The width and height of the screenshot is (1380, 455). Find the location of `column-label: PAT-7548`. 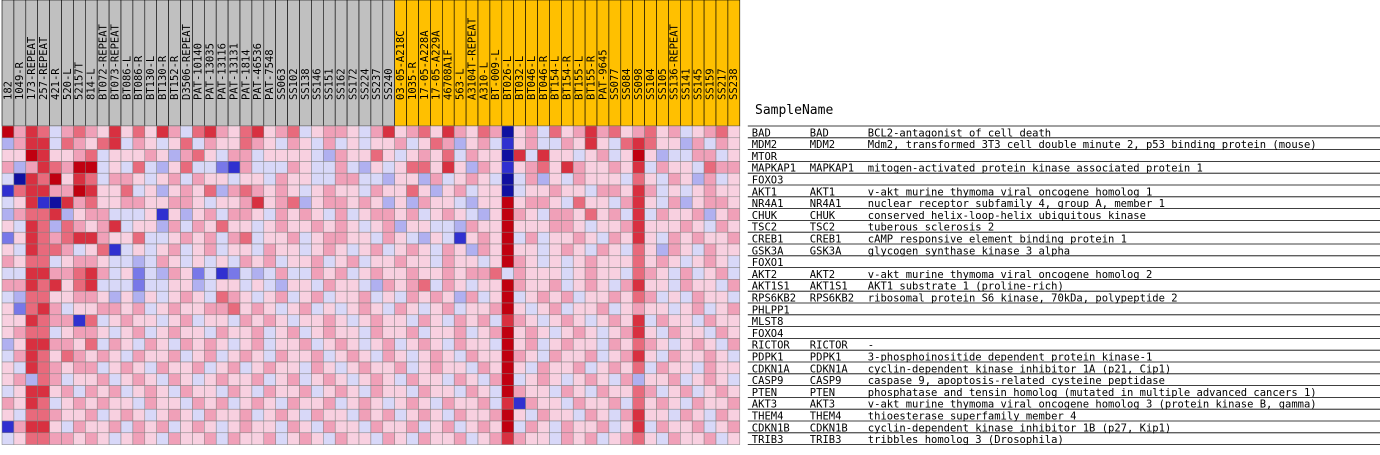

column-label: PAT-7548 is located at coordinates (270, 74).